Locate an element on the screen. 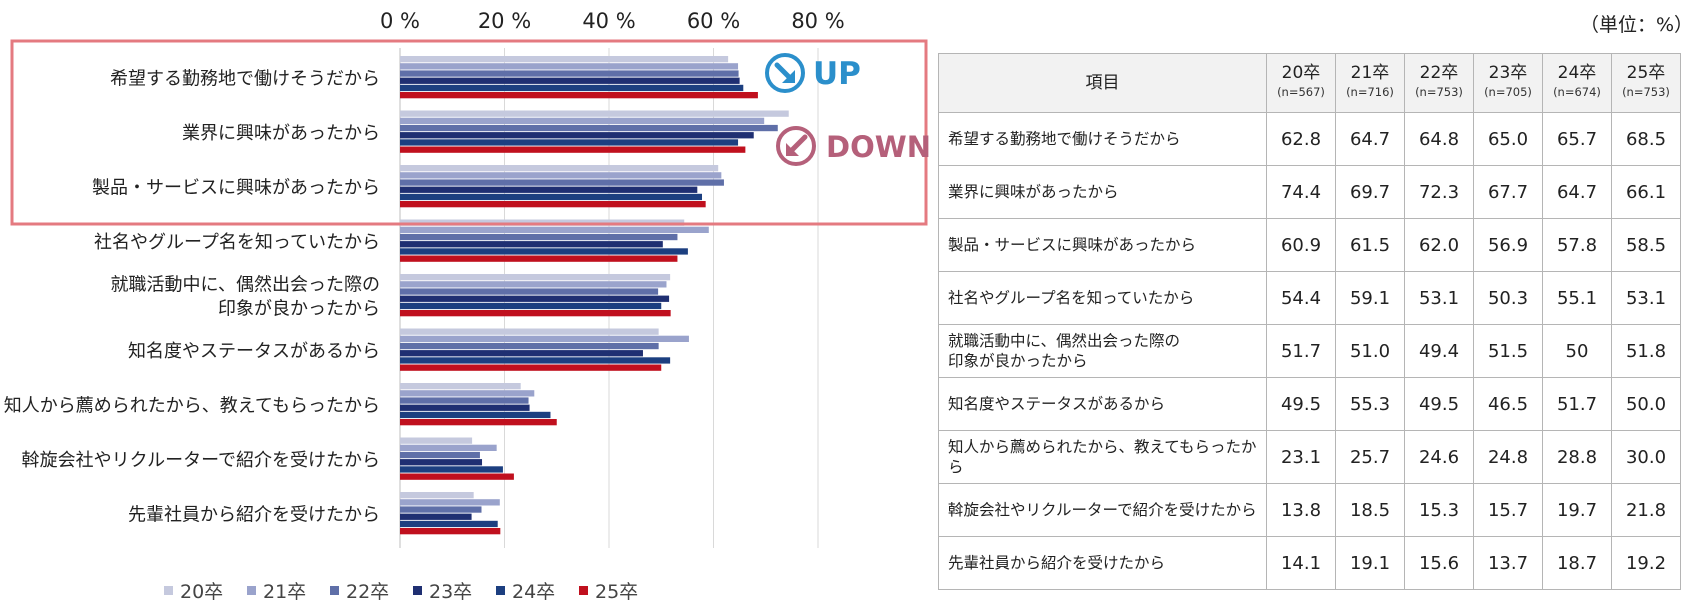  header-year: 21卒 (n=716) is located at coordinates (1370, 83).